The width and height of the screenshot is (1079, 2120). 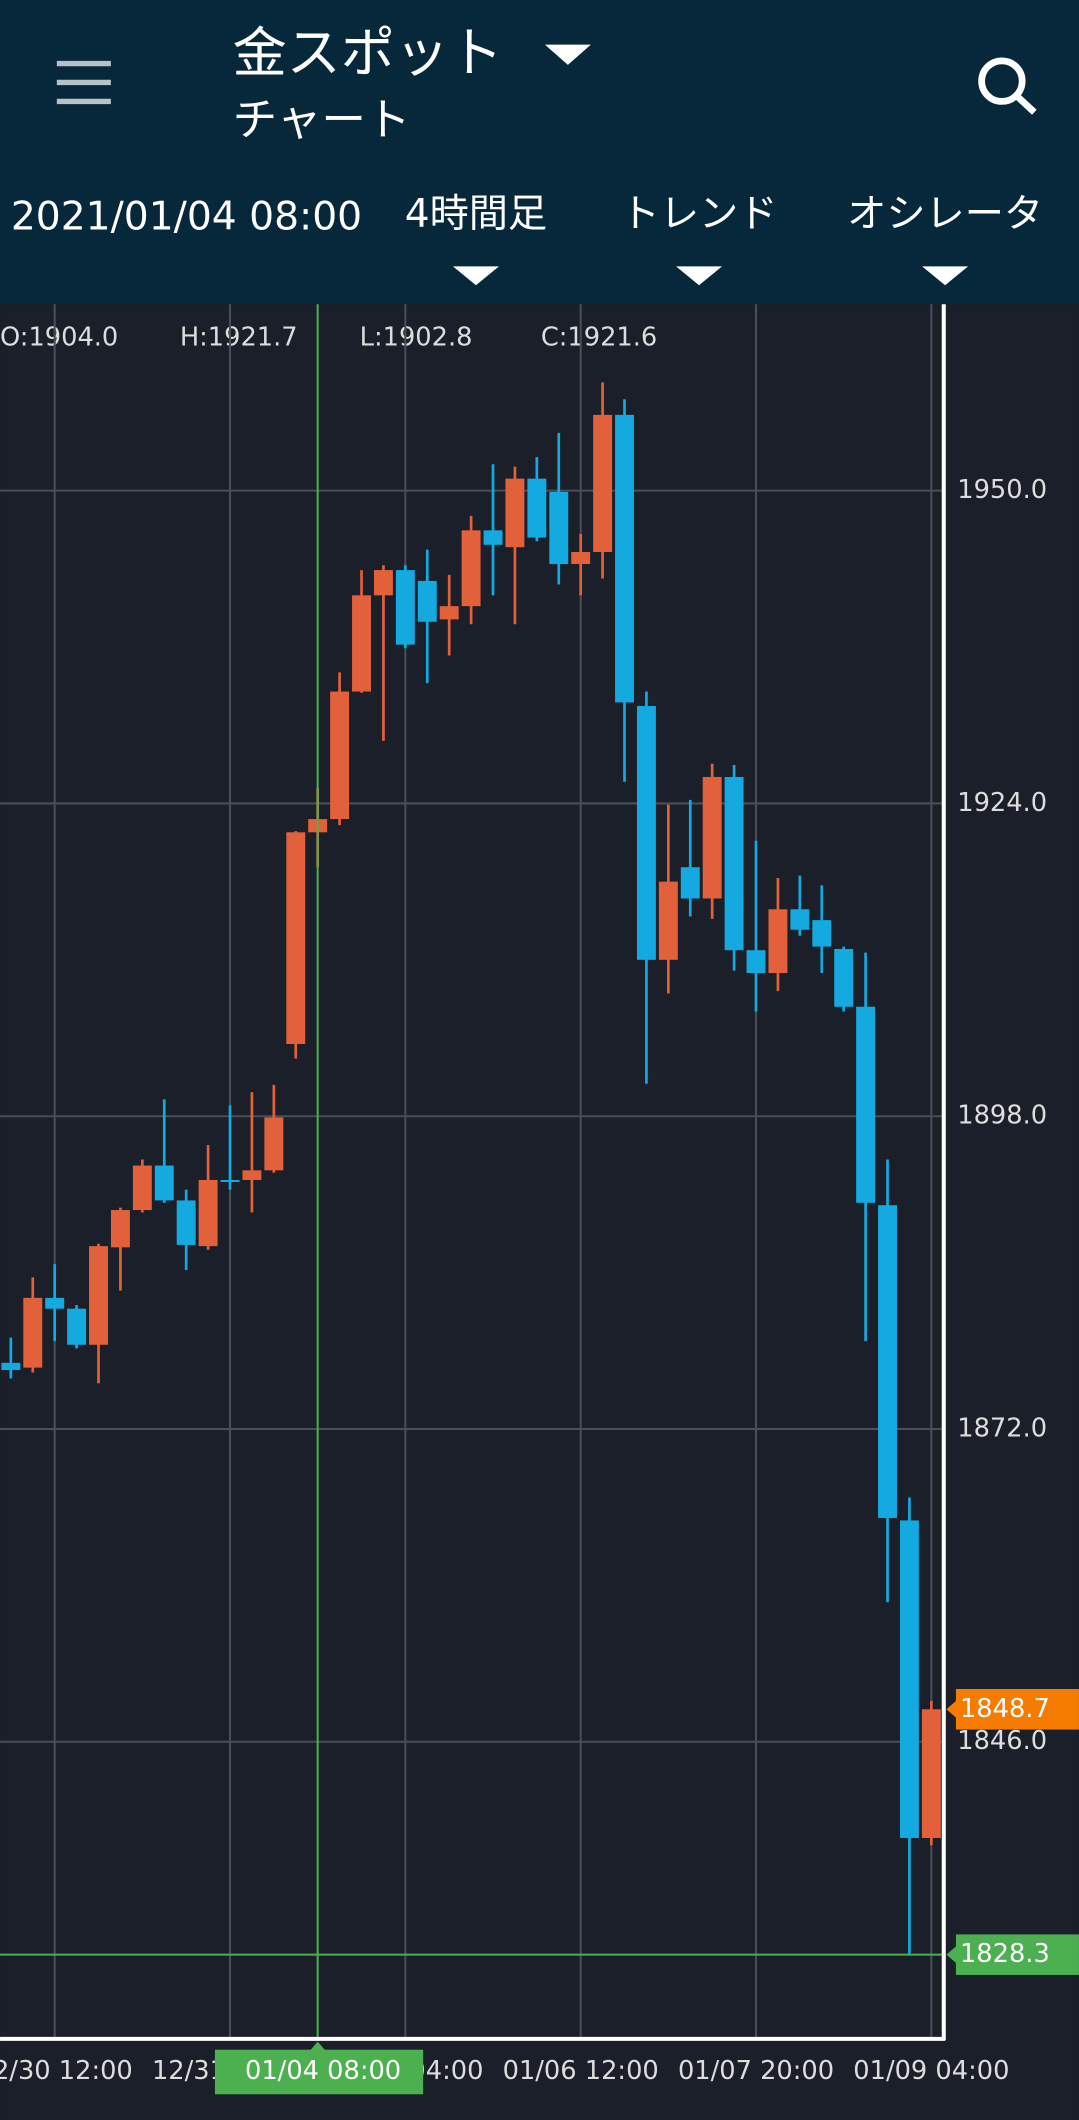 I want to click on last-price-box, so click(x=1017, y=1709).